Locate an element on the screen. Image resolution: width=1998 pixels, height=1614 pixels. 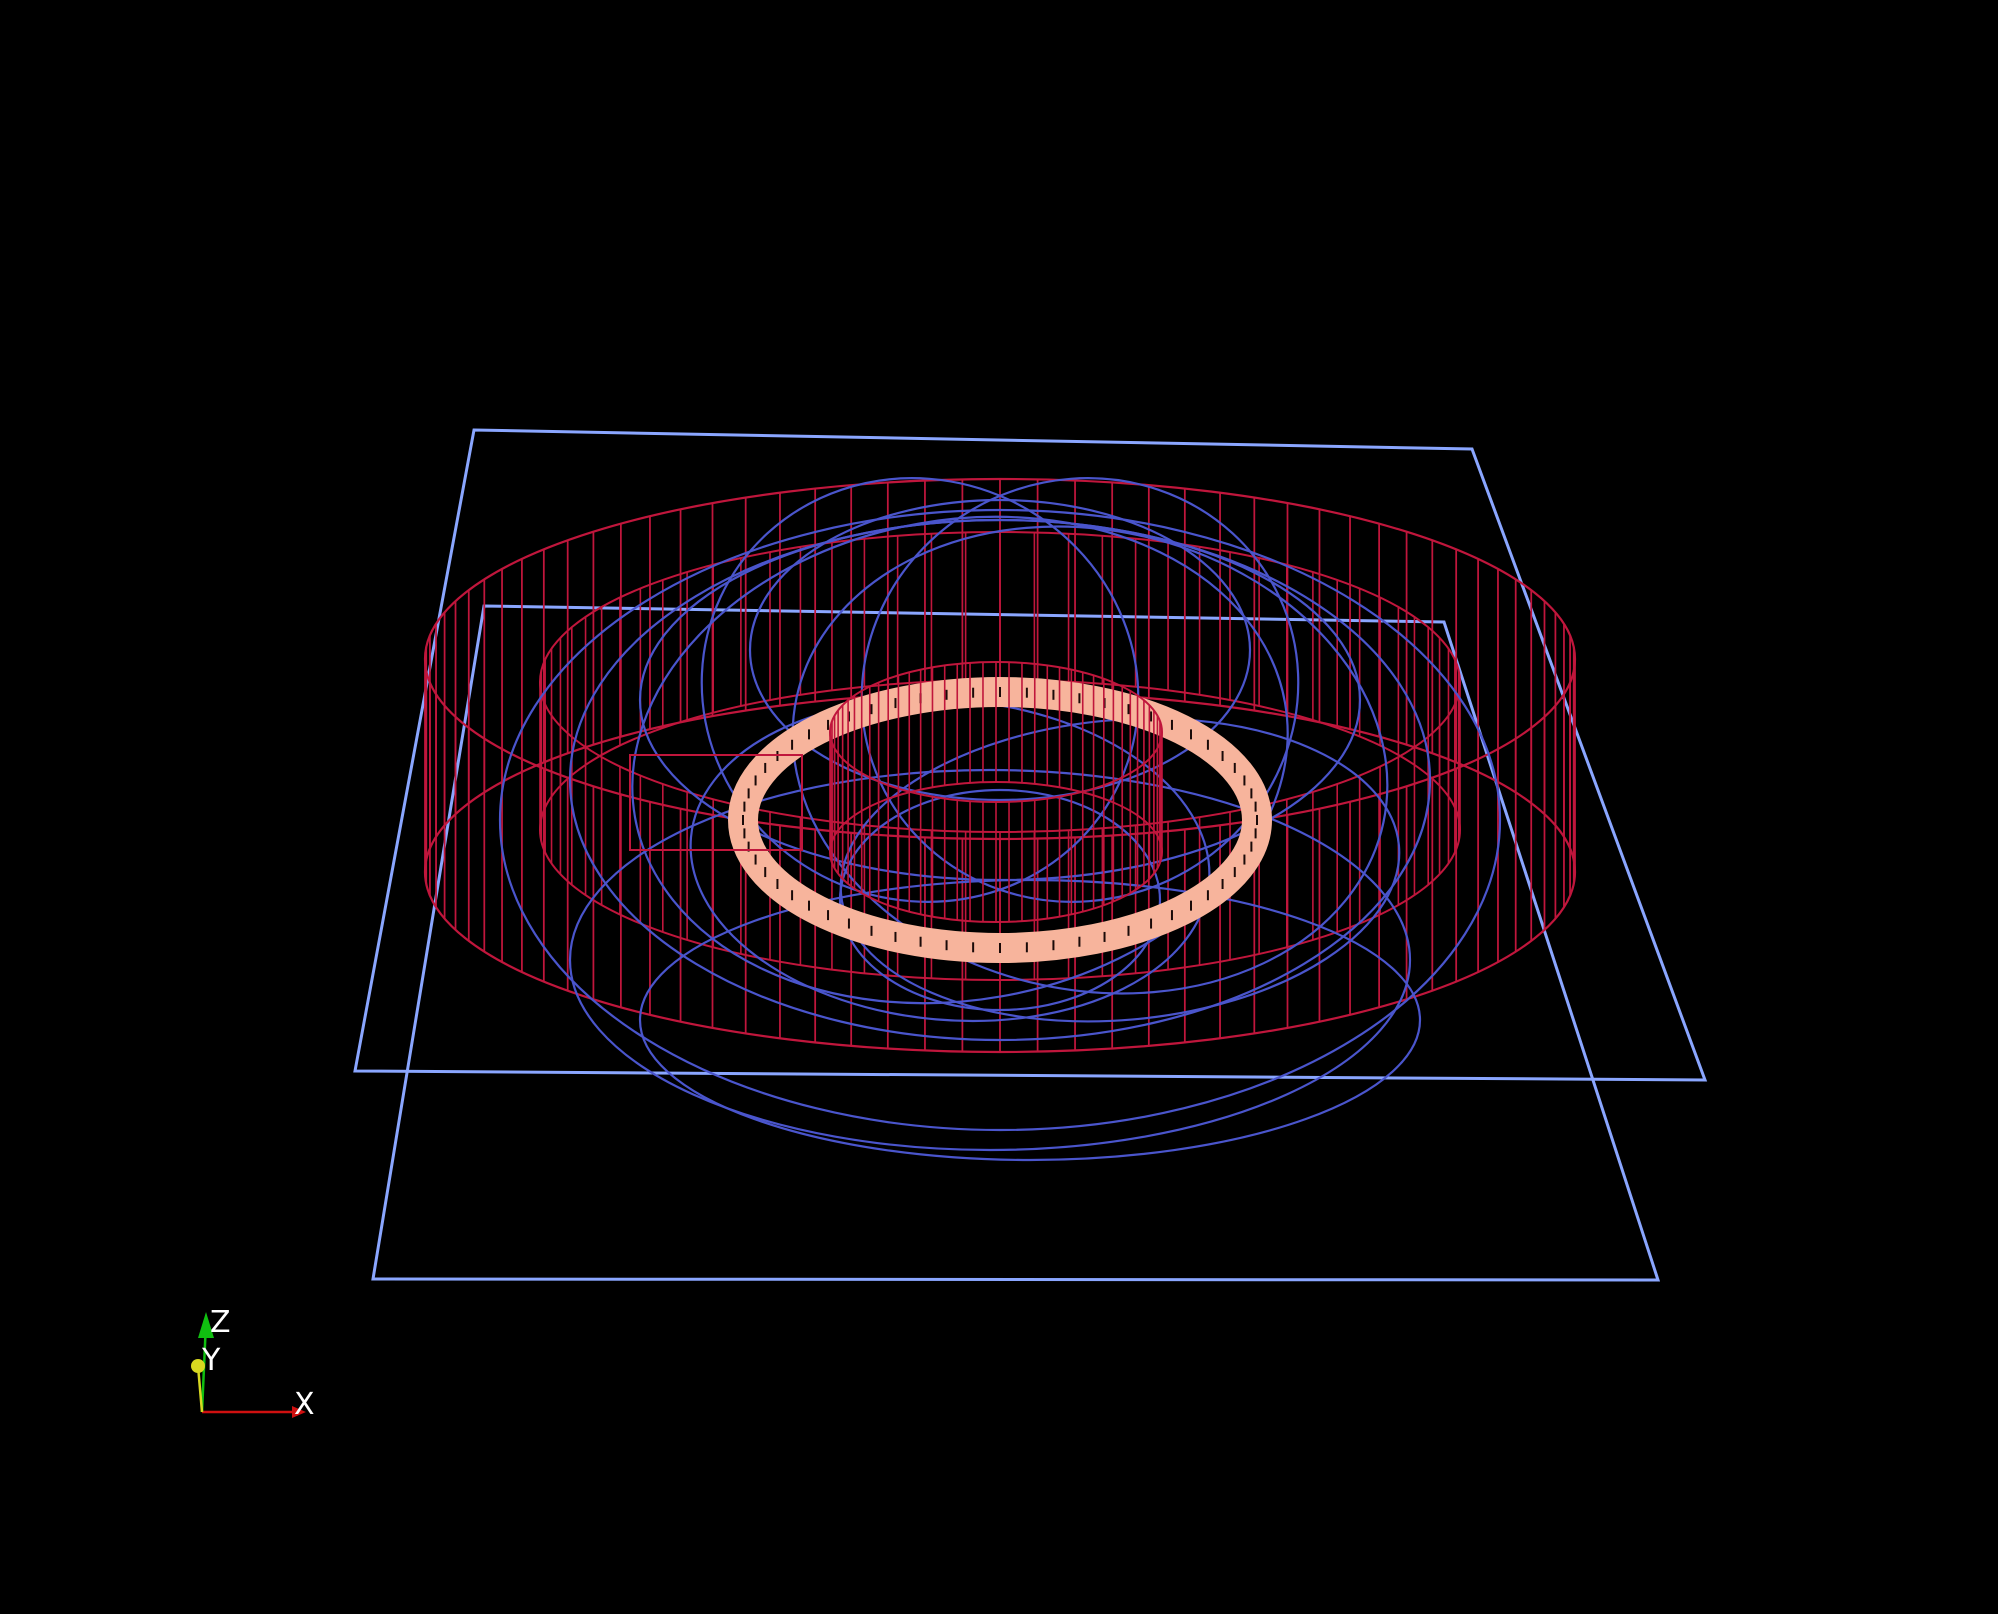
x-axis-arrowhead is located at coordinates (299, 1412).